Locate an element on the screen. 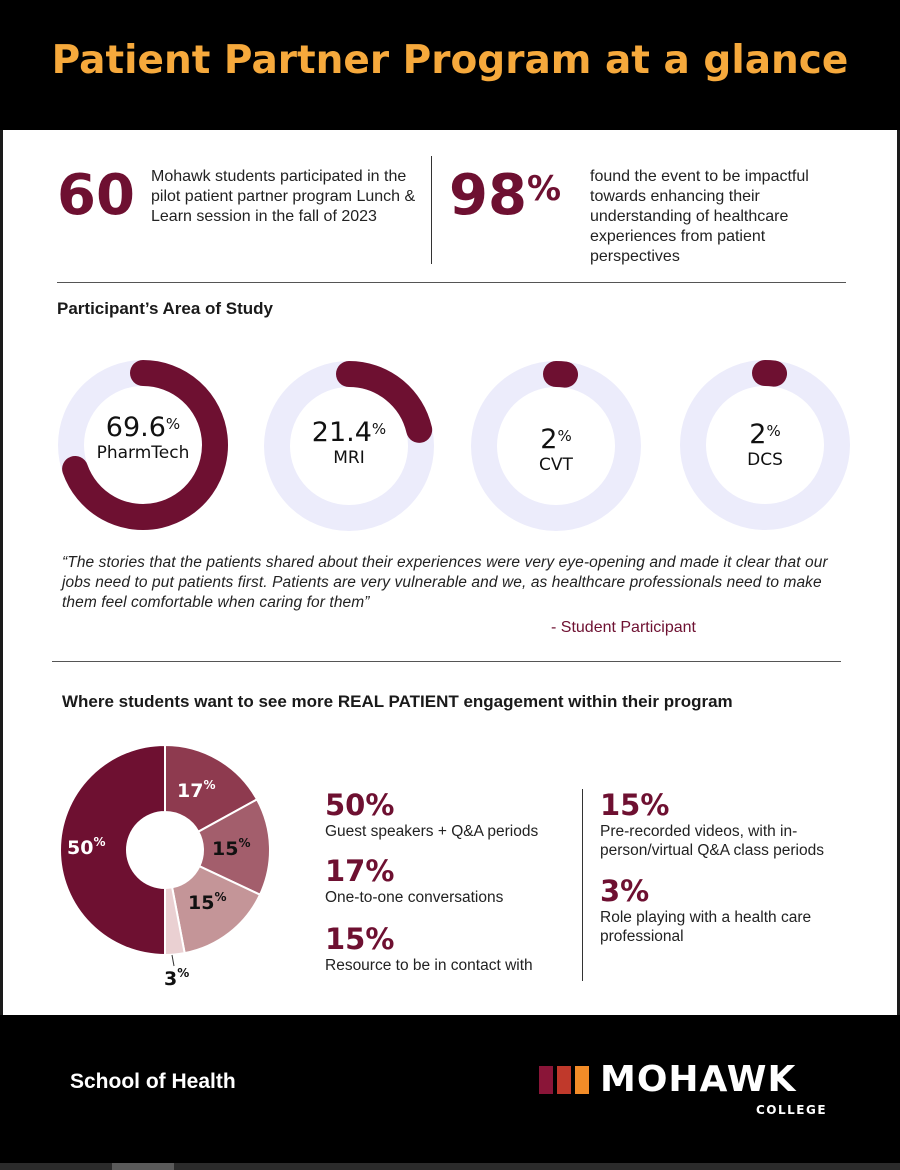 The height and width of the screenshot is (1170, 900). bottom-tab is located at coordinates (143, 1166).